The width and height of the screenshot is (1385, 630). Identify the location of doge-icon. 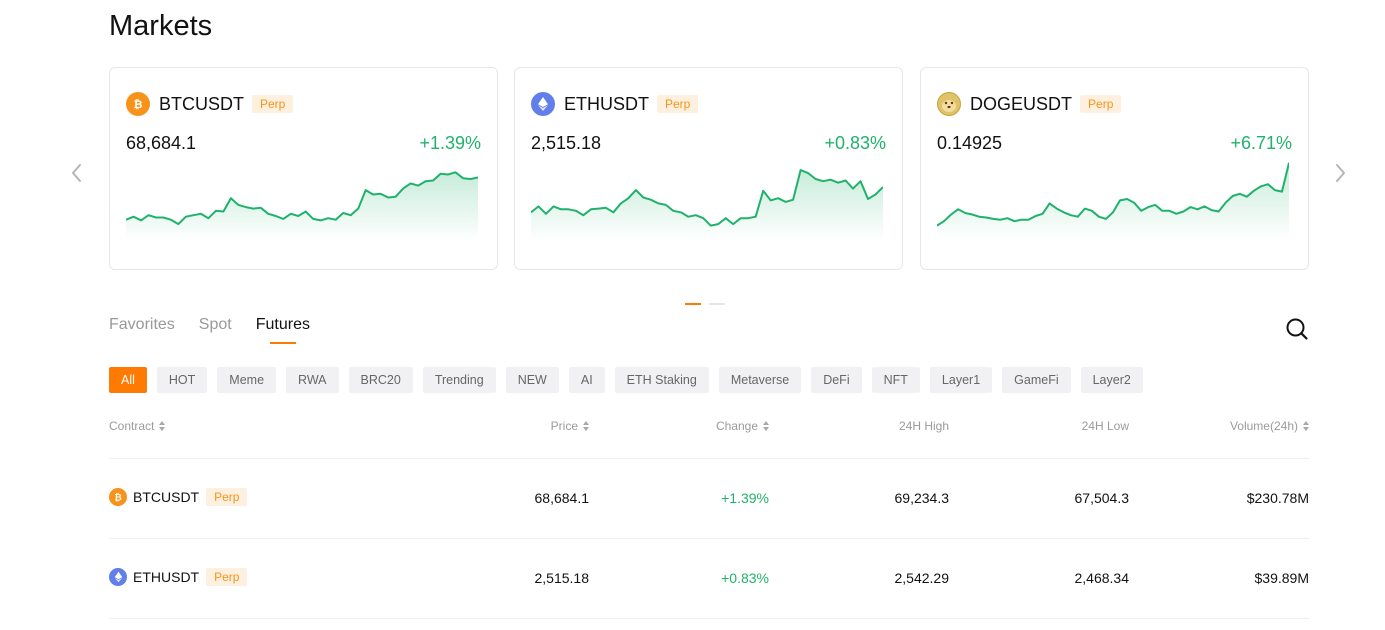
(949, 104).